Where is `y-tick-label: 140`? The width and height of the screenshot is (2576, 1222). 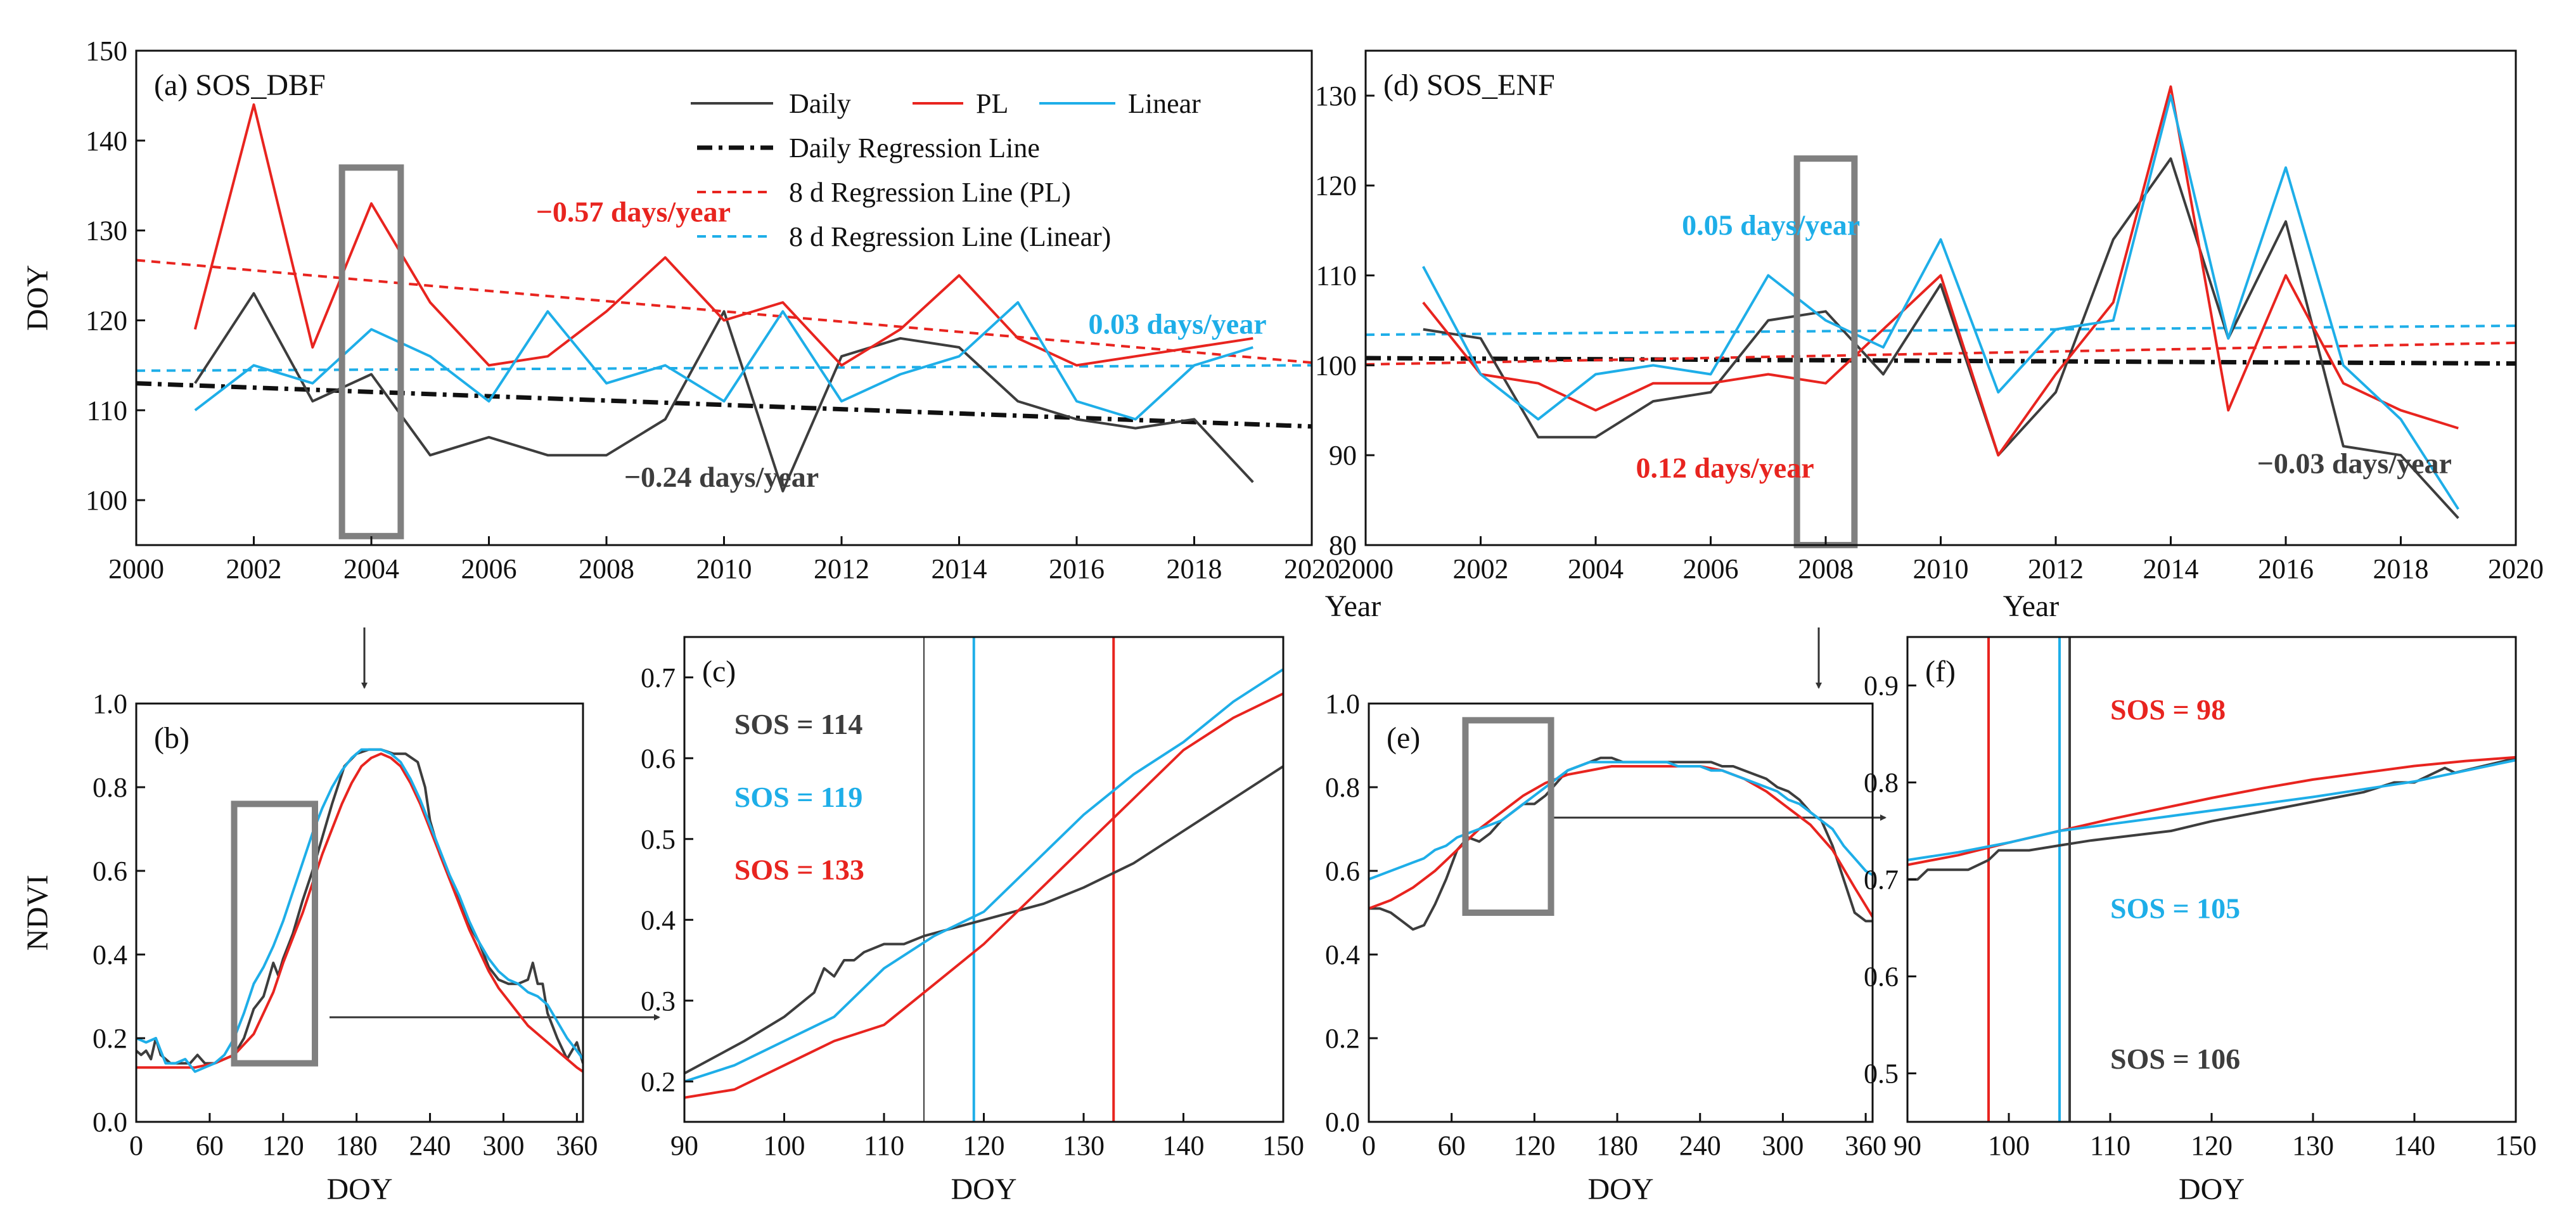
y-tick-label: 140 is located at coordinates (106, 141).